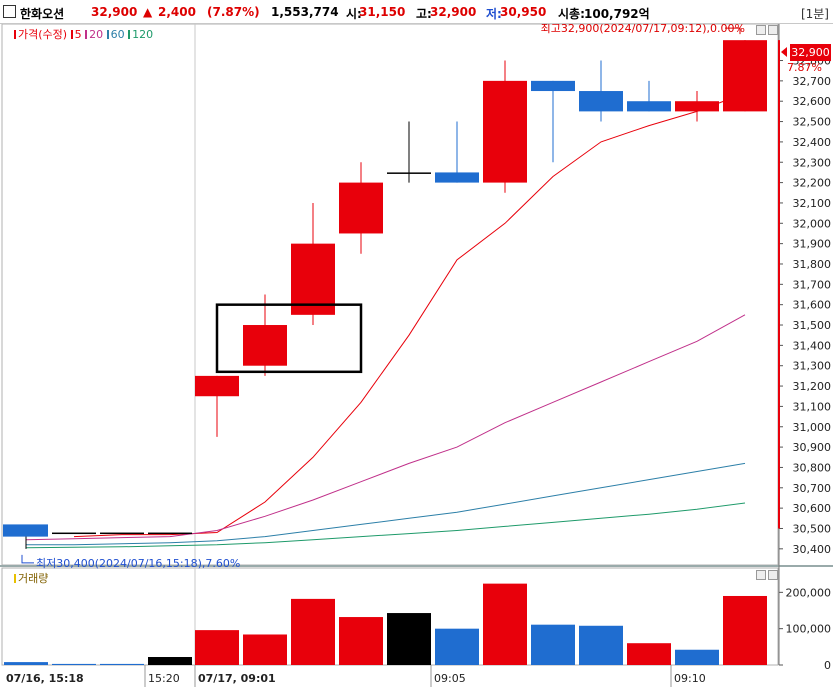 The width and height of the screenshot is (833, 687). Describe the element at coordinates (9, 11) in the screenshot. I see `window-checkbox` at that location.